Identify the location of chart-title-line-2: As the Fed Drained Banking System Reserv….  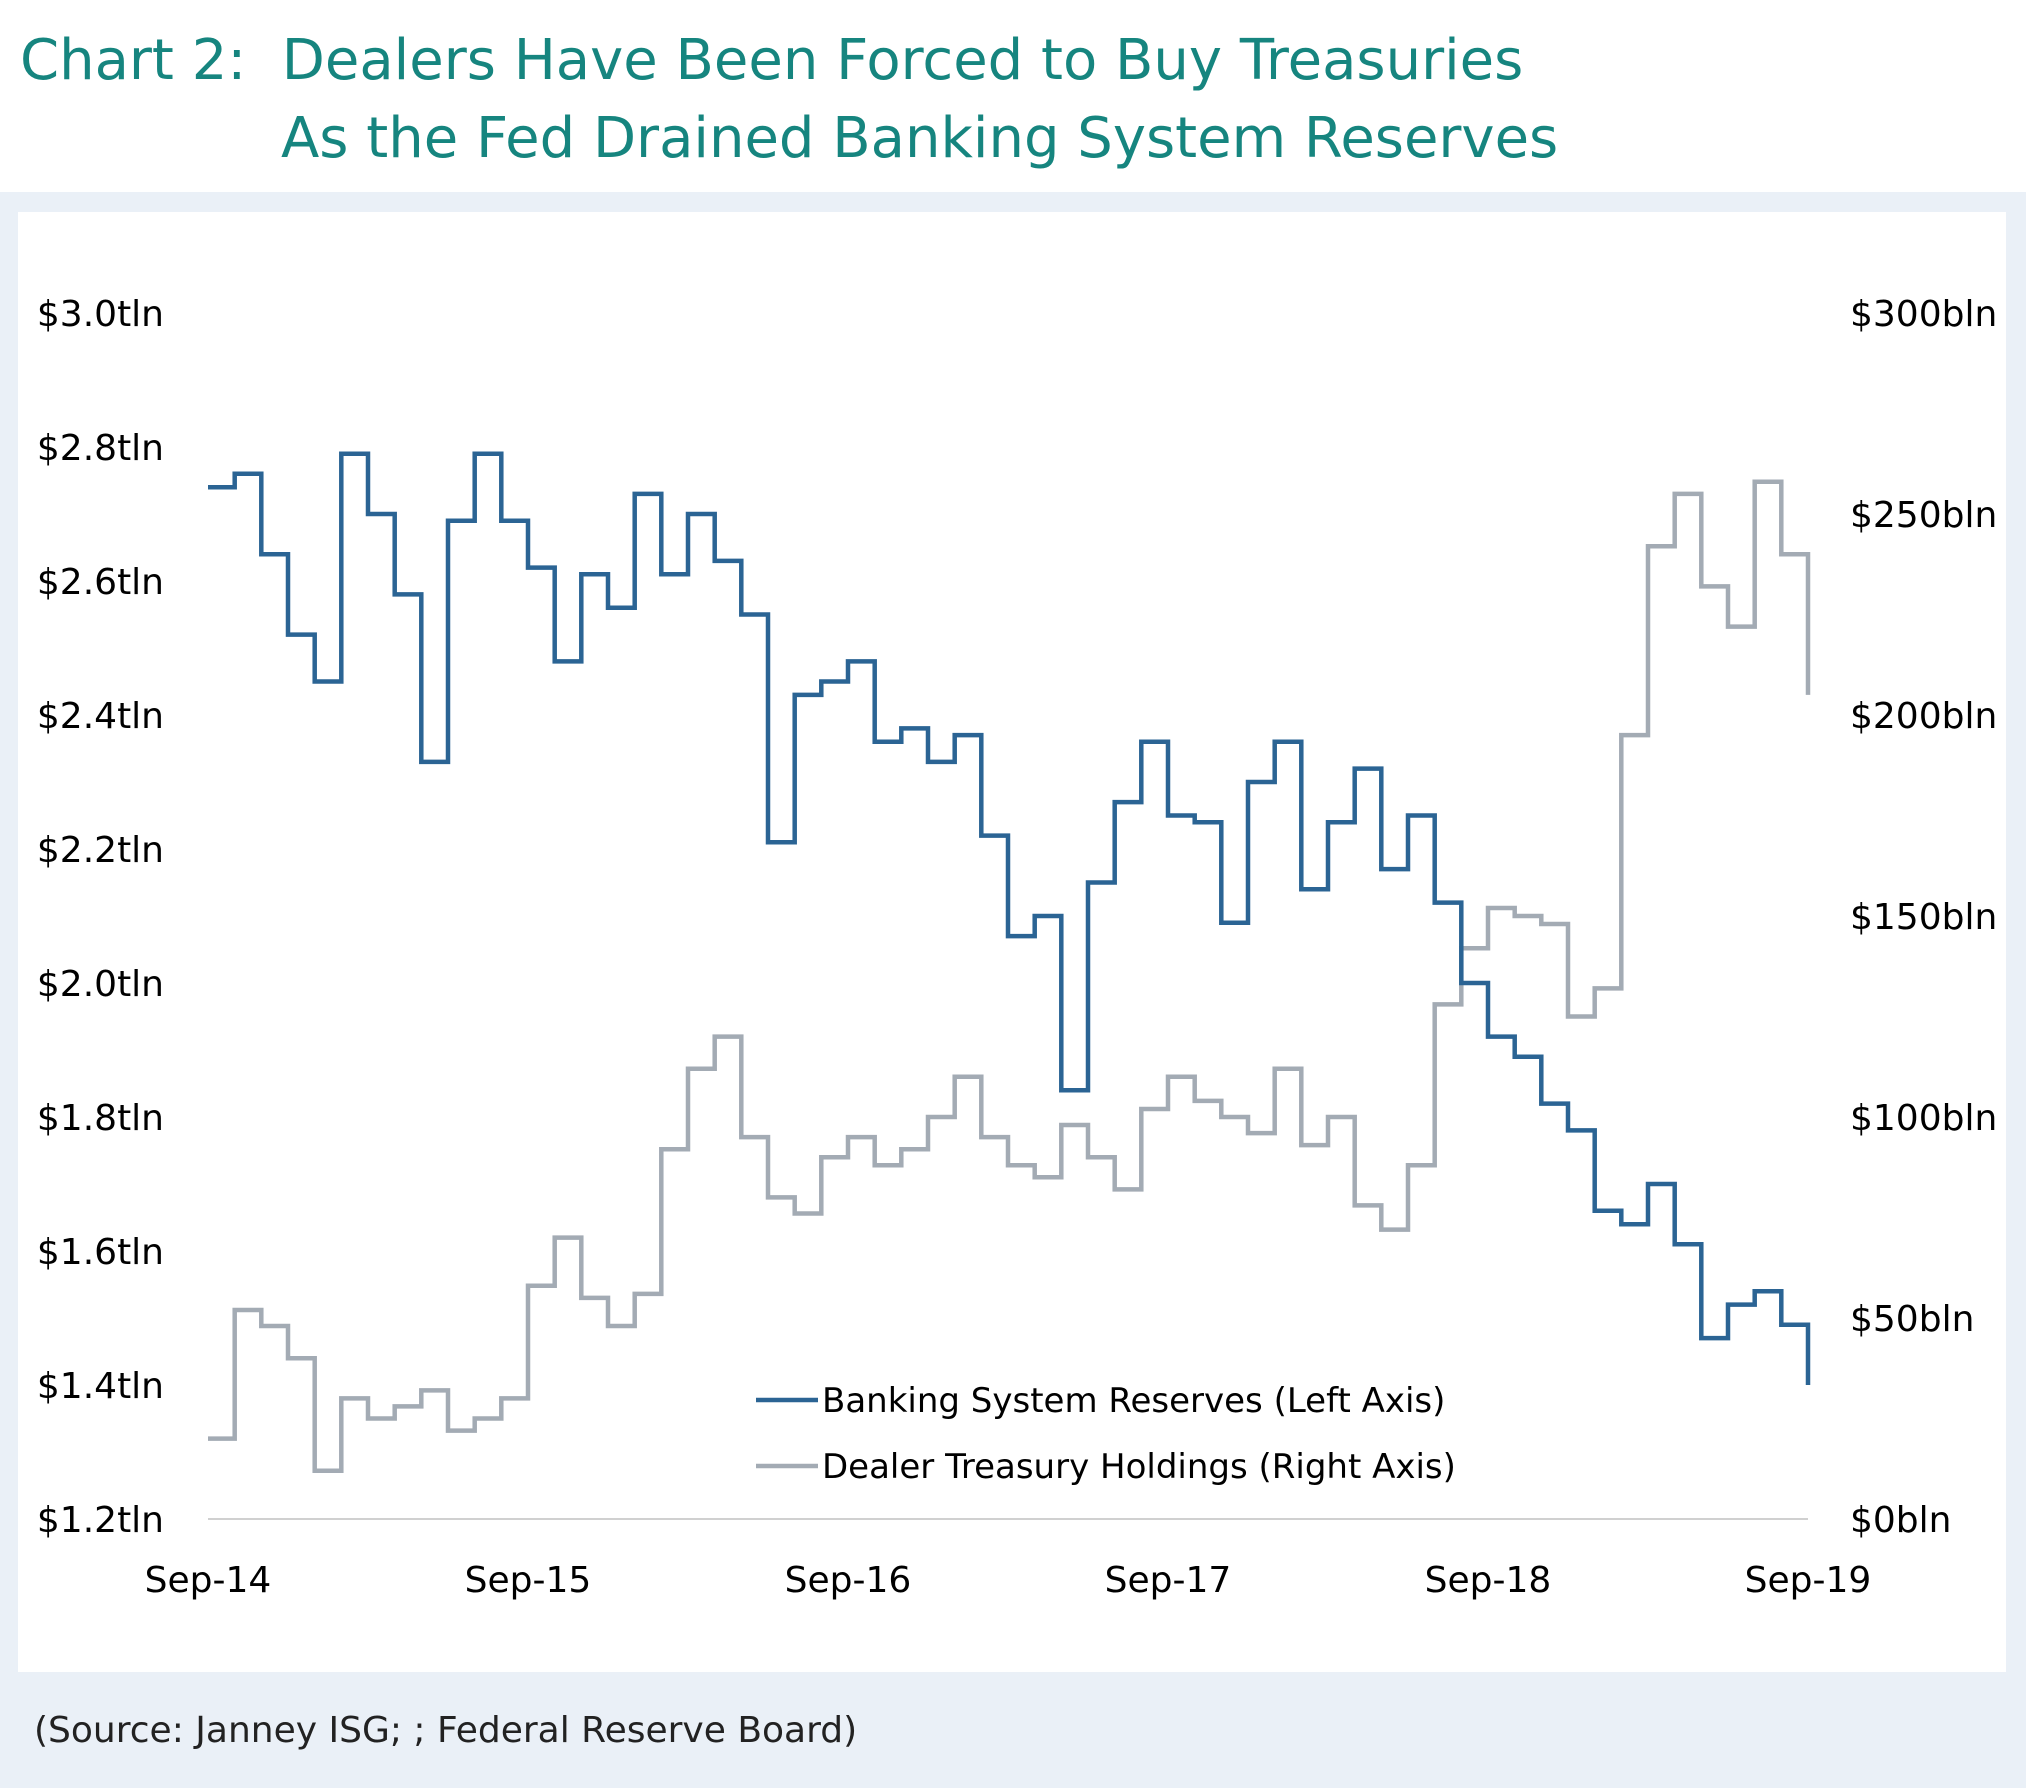
(920, 138).